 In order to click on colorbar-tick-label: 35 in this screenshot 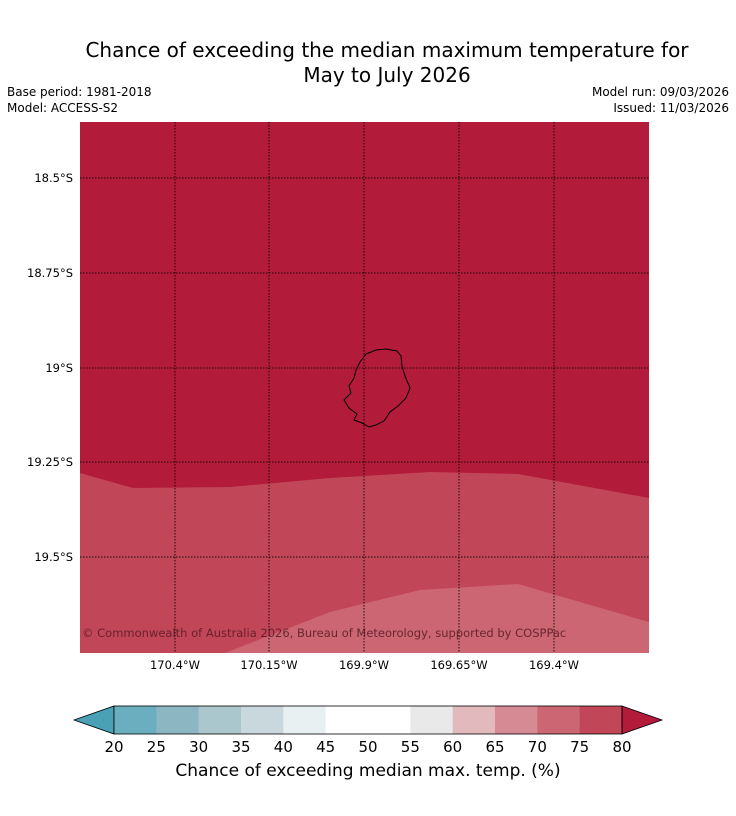, I will do `click(240, 747)`.